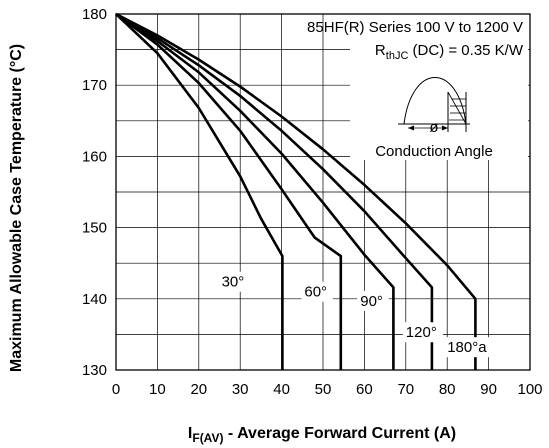  I want to click on x-tick-label: 100, so click(529, 389).